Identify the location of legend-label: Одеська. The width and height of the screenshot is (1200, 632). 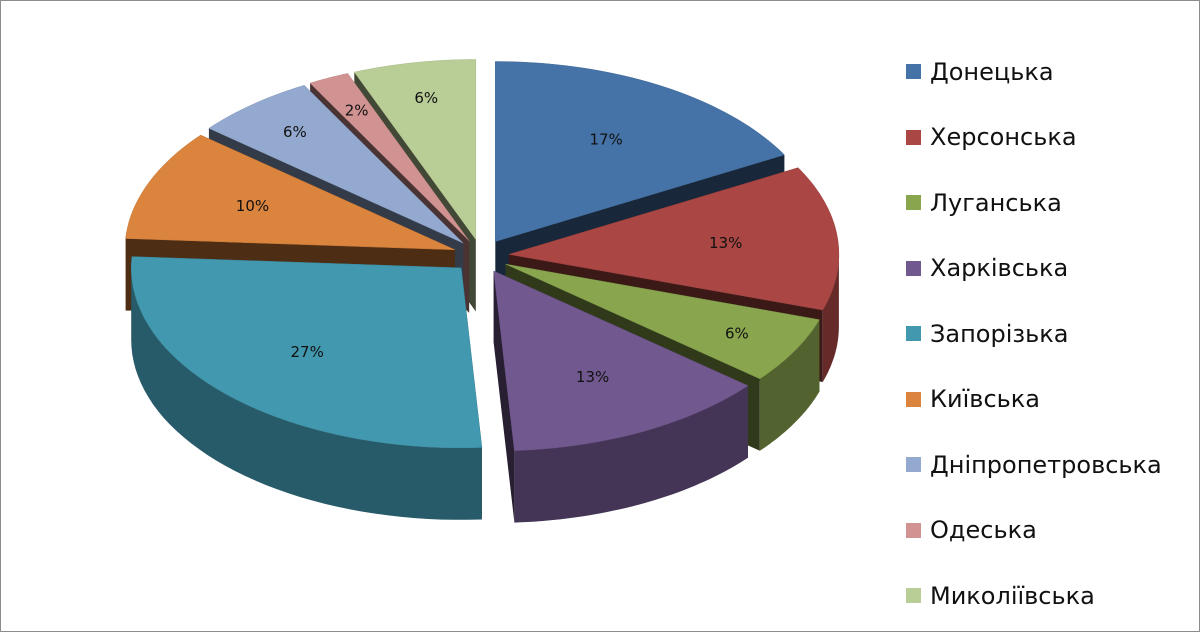
(983, 530).